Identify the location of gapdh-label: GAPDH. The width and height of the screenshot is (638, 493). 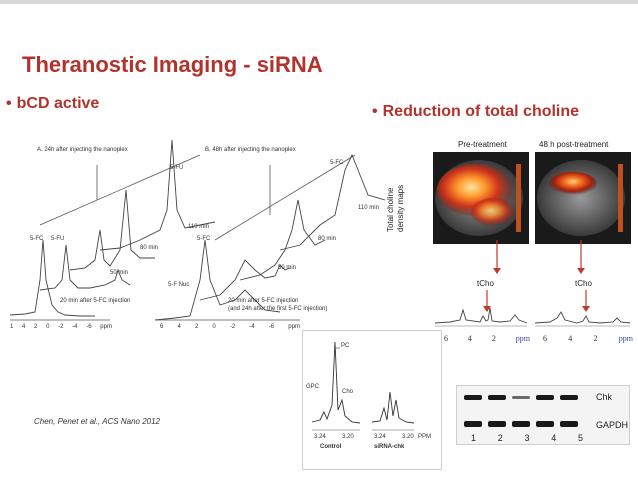
(612, 425).